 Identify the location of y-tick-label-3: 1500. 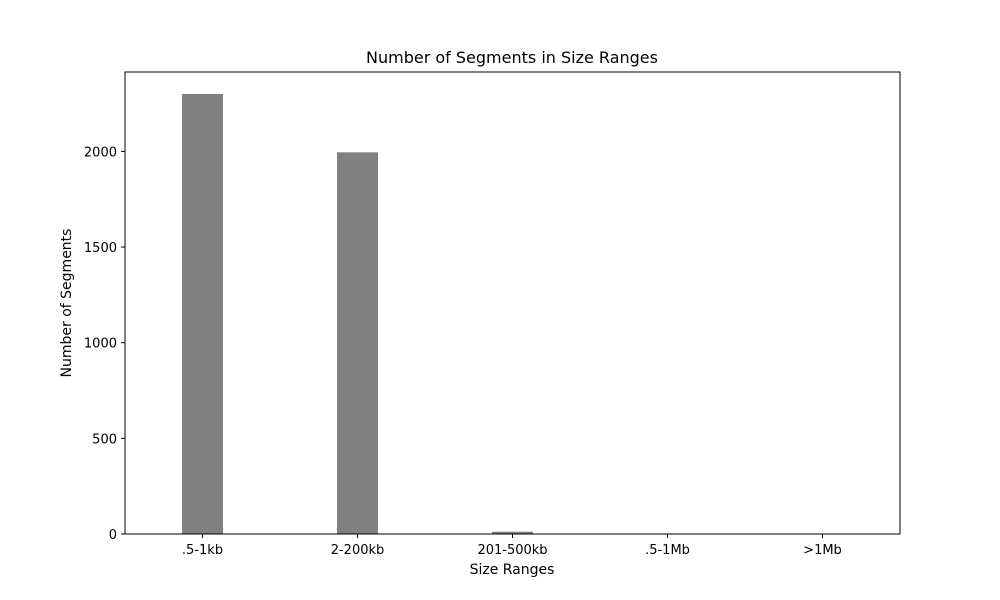
(100, 248).